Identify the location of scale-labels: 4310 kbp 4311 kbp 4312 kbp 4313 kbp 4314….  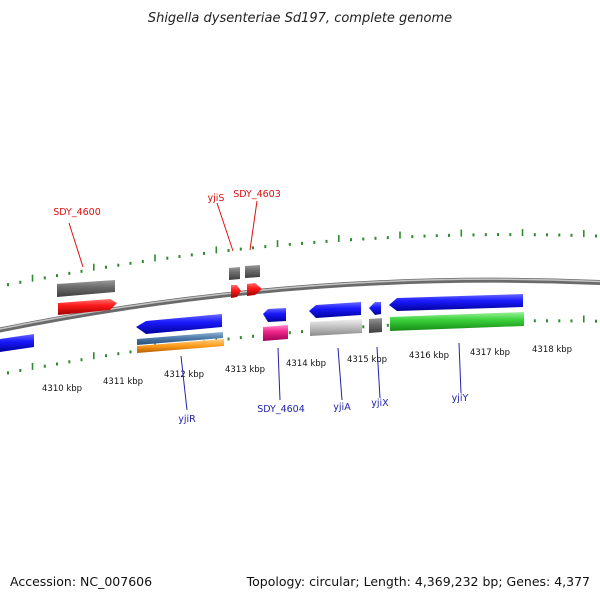
(307, 369).